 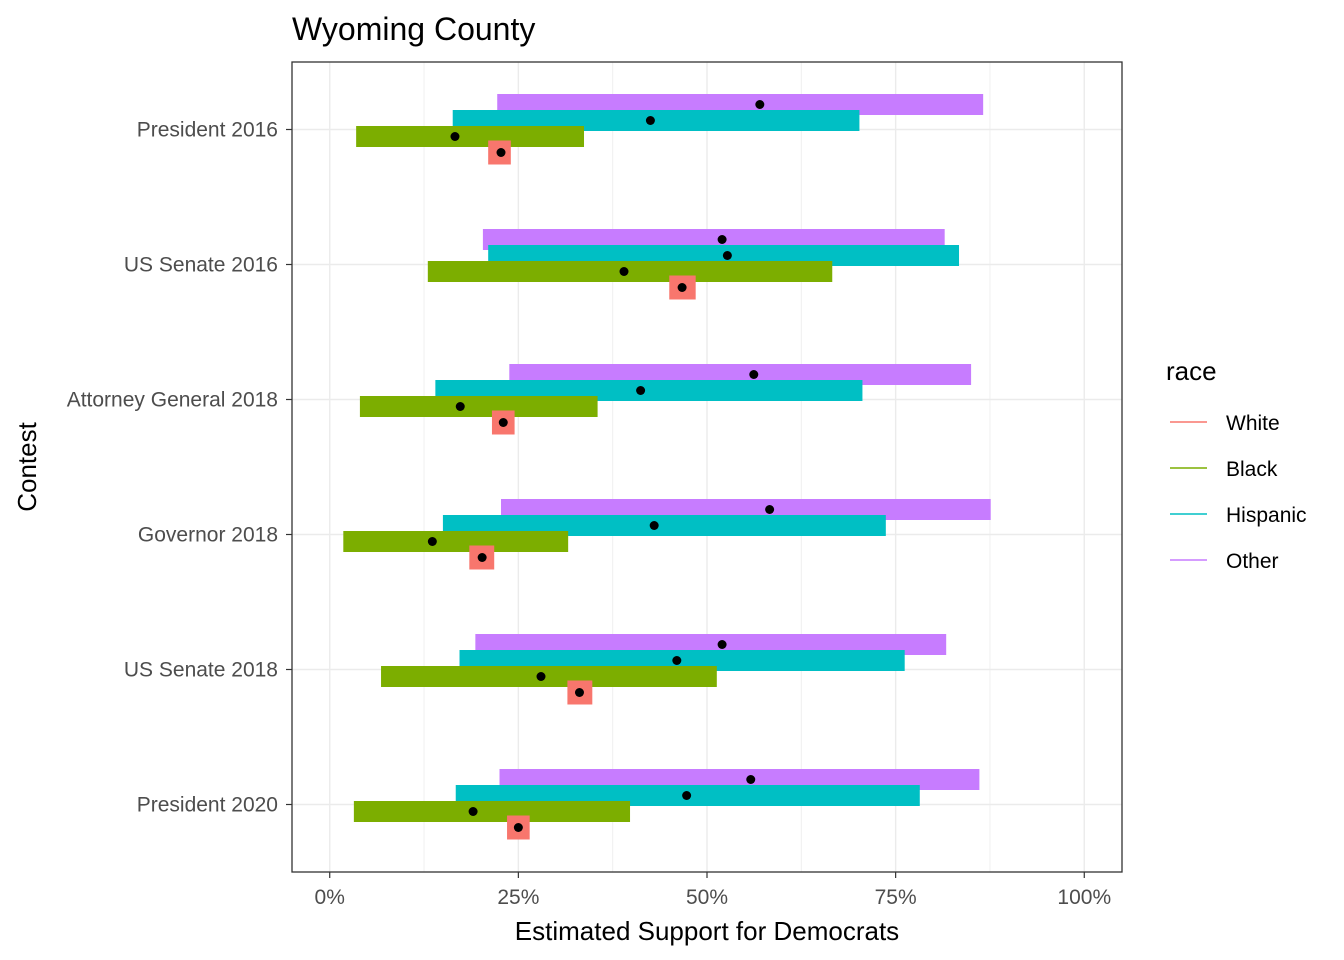 What do you see at coordinates (707, 931) in the screenshot?
I see `x-axis-title: Estimated Support for Democrats` at bounding box center [707, 931].